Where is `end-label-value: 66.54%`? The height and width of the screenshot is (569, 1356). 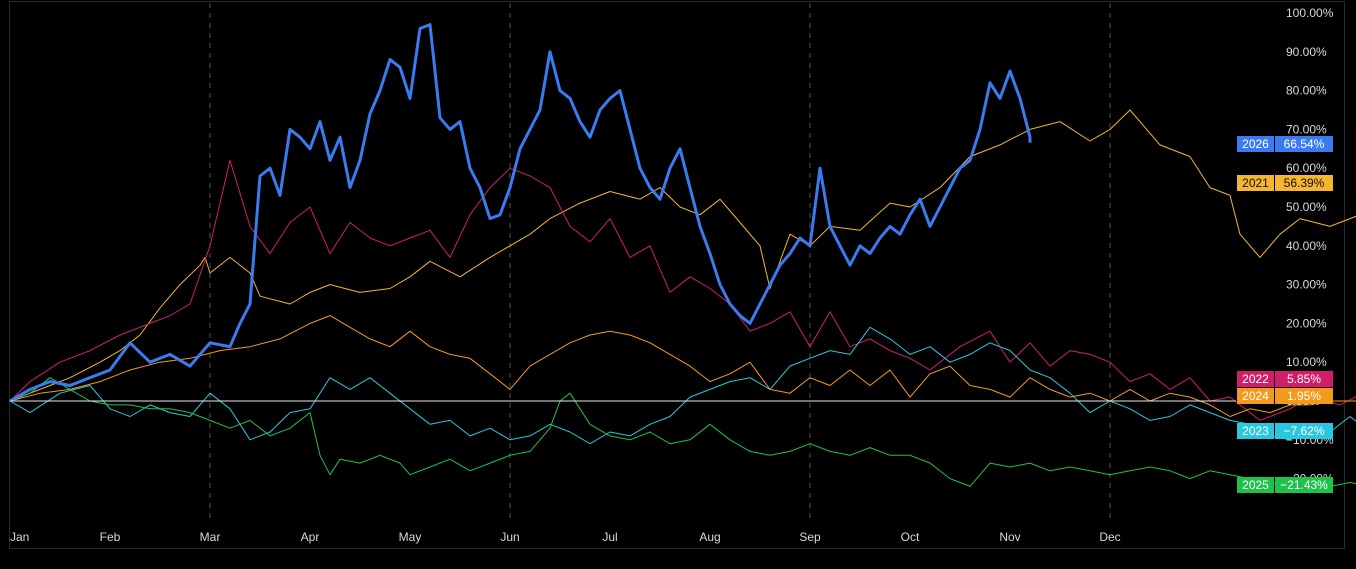 end-label-value: 66.54% is located at coordinates (1304, 144).